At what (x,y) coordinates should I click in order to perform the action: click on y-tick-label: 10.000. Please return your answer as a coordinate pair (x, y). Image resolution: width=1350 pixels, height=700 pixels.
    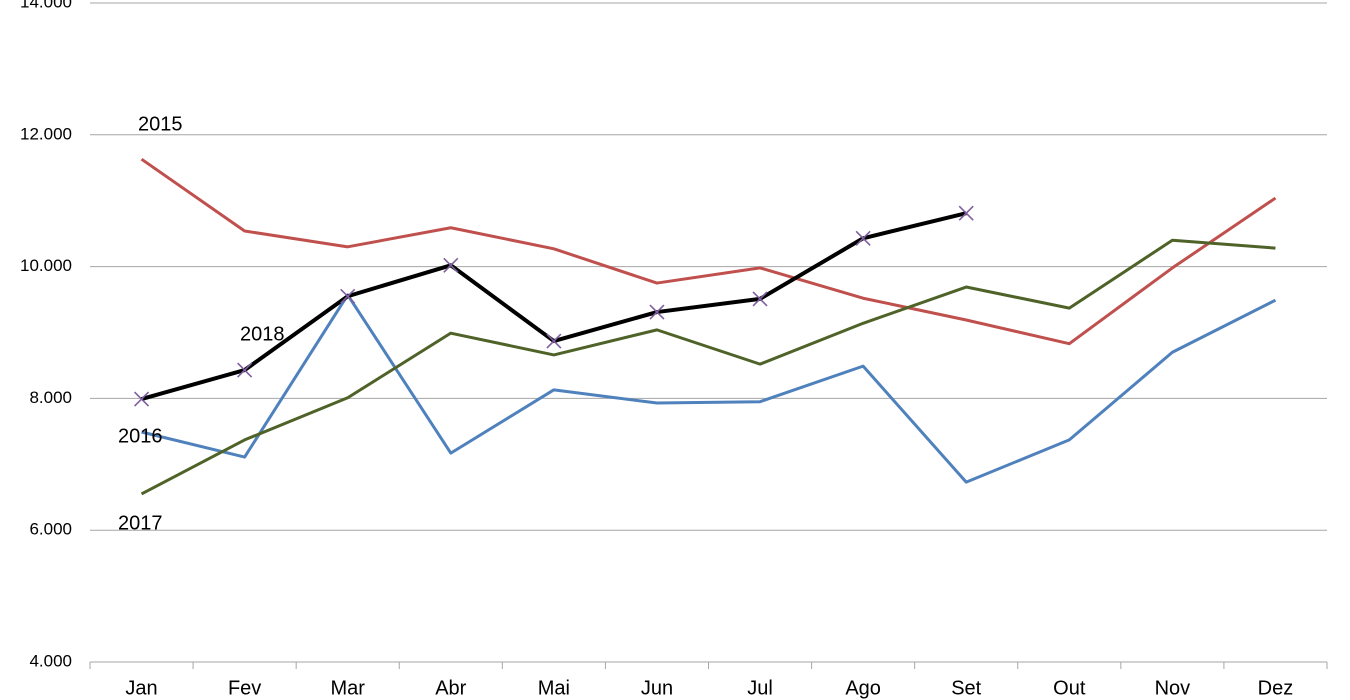
    Looking at the image, I should click on (46, 265).